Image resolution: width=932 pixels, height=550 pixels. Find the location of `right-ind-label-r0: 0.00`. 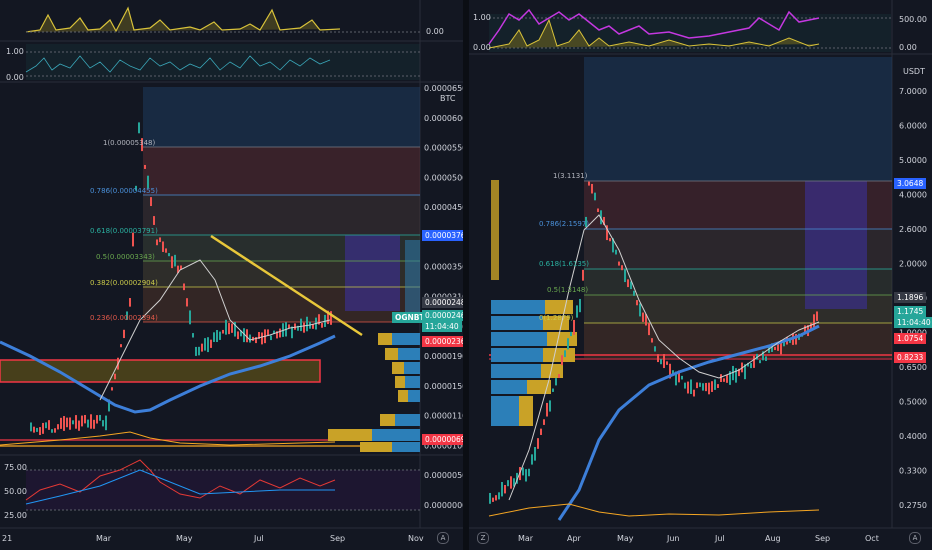

right-ind-label-r0: 0.00 is located at coordinates (908, 47).